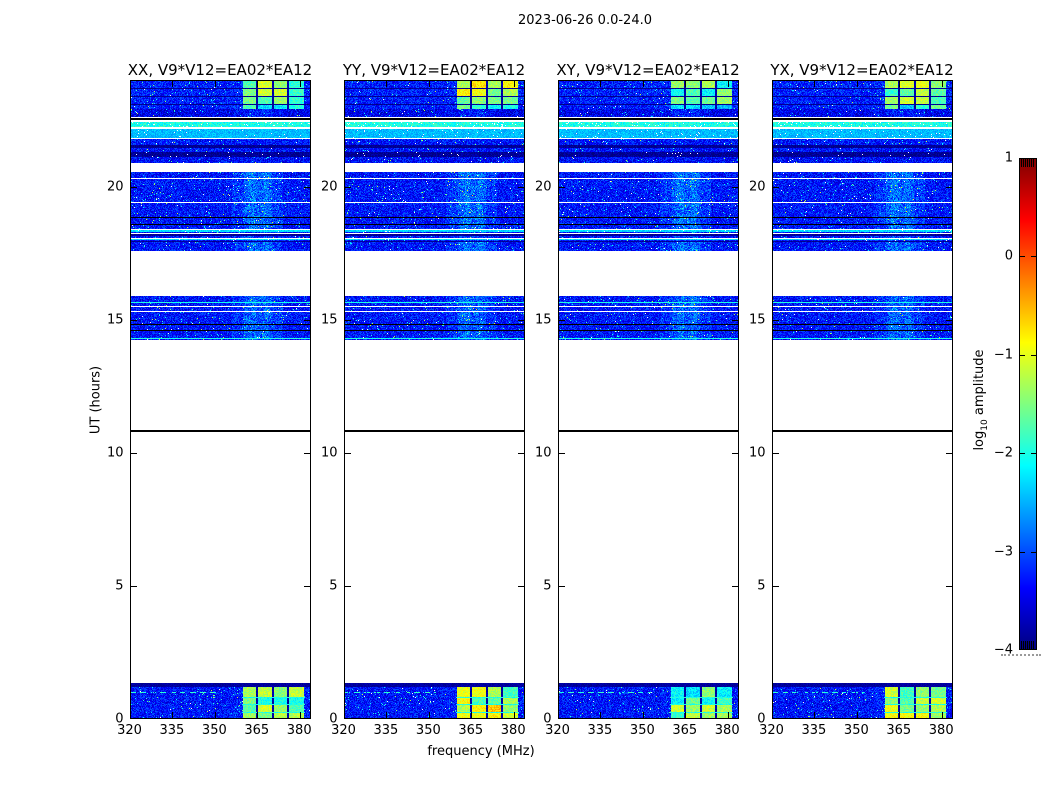 The width and height of the screenshot is (1050, 800). Describe the element at coordinates (434, 70) in the screenshot. I see `panel-title: YY, V9*V12=EA02*EA12` at that location.